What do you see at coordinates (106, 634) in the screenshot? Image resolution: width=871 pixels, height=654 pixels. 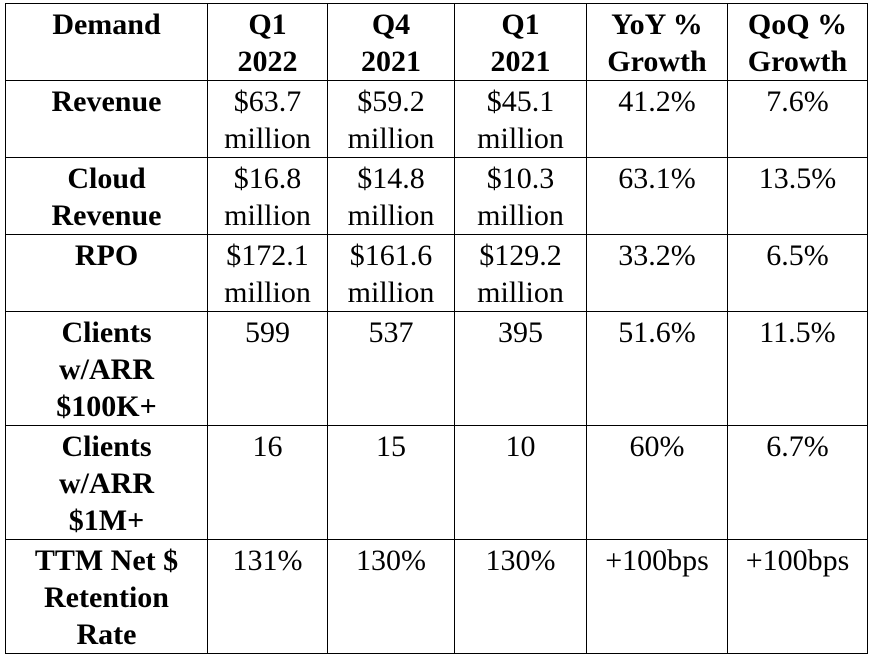 I see `cell-line: Rate` at bounding box center [106, 634].